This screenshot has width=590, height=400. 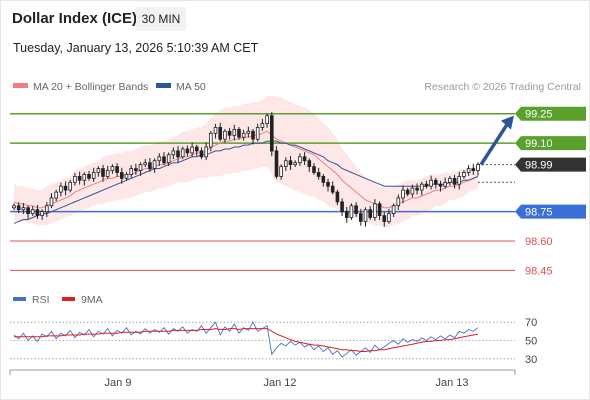 I want to click on forecast-arrow, so click(x=496, y=140).